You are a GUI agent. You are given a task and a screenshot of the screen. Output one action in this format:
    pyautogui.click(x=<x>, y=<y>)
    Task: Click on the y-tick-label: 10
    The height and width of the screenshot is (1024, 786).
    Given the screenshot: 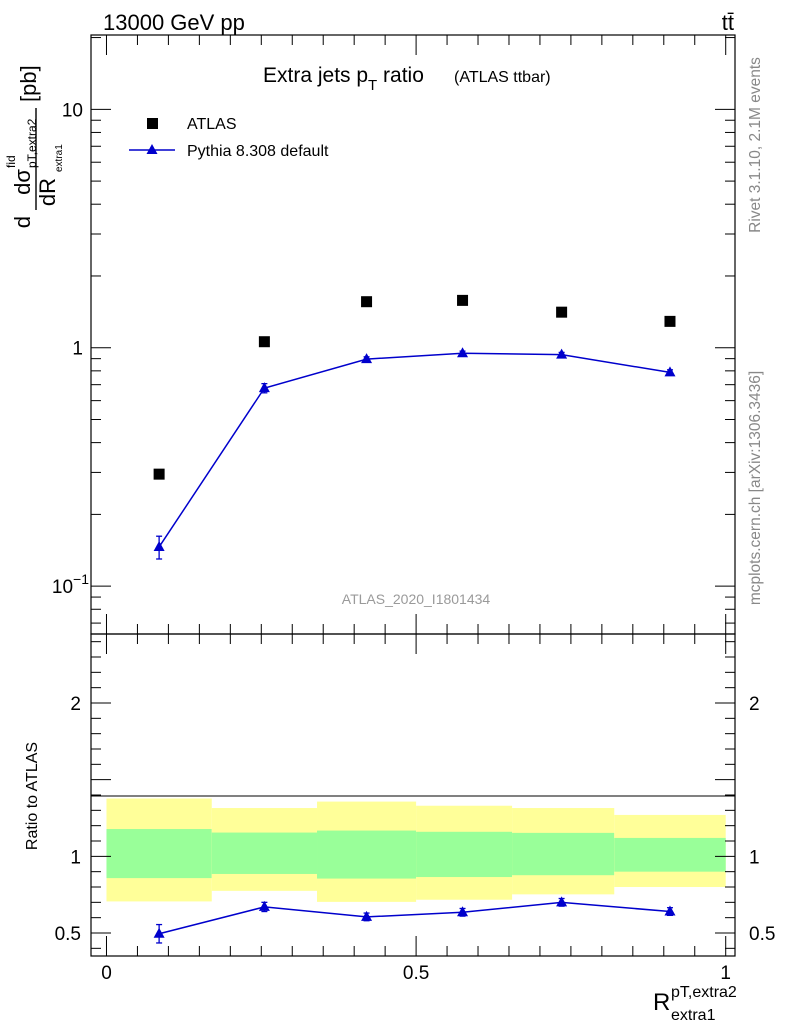 What is the action you would take?
    pyautogui.click(x=72, y=110)
    